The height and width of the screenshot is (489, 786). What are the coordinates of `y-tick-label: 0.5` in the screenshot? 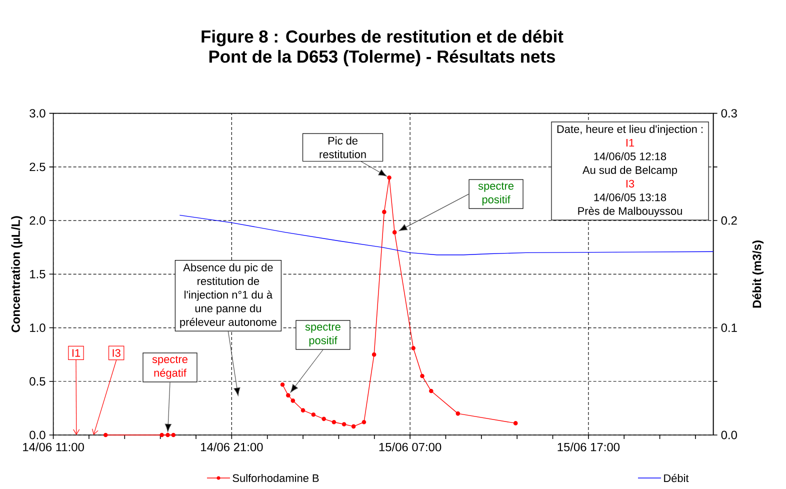 It's located at (38, 381).